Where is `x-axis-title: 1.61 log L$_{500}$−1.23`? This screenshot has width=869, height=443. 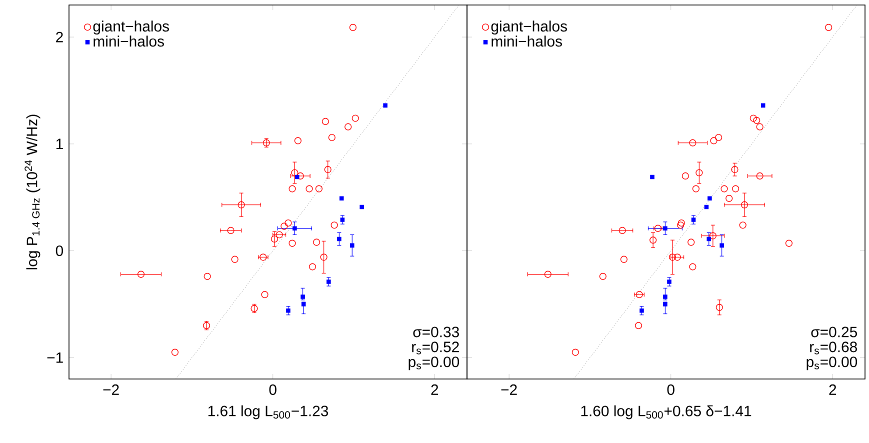
x-axis-title: 1.61 log L$_{500}$−1.23 is located at coordinates (268, 412).